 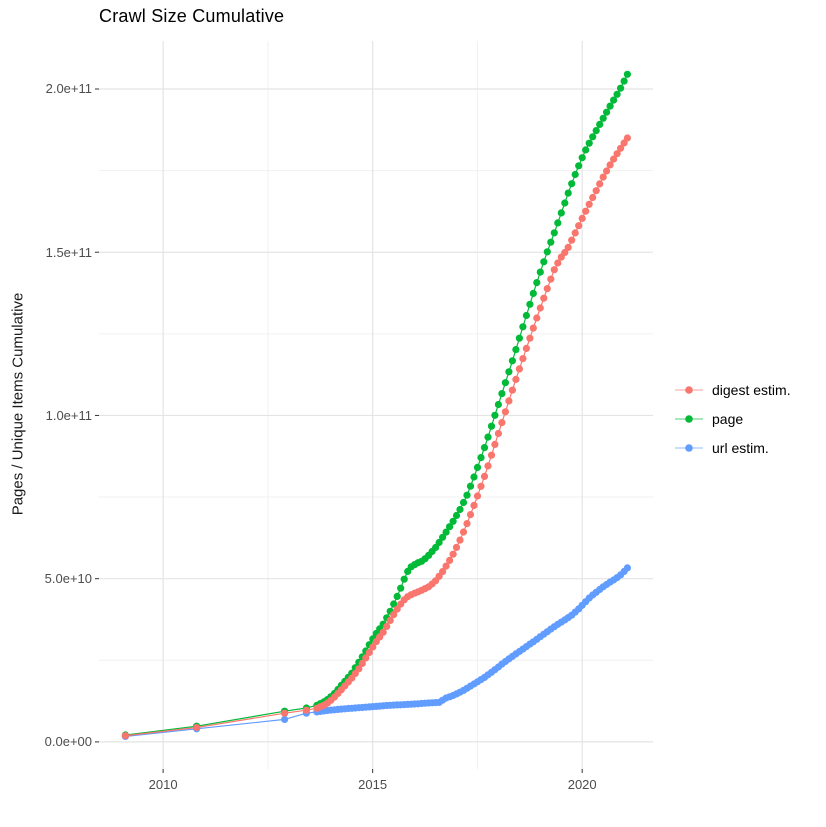 I want to click on legend-entry-page: page, so click(x=731, y=419).